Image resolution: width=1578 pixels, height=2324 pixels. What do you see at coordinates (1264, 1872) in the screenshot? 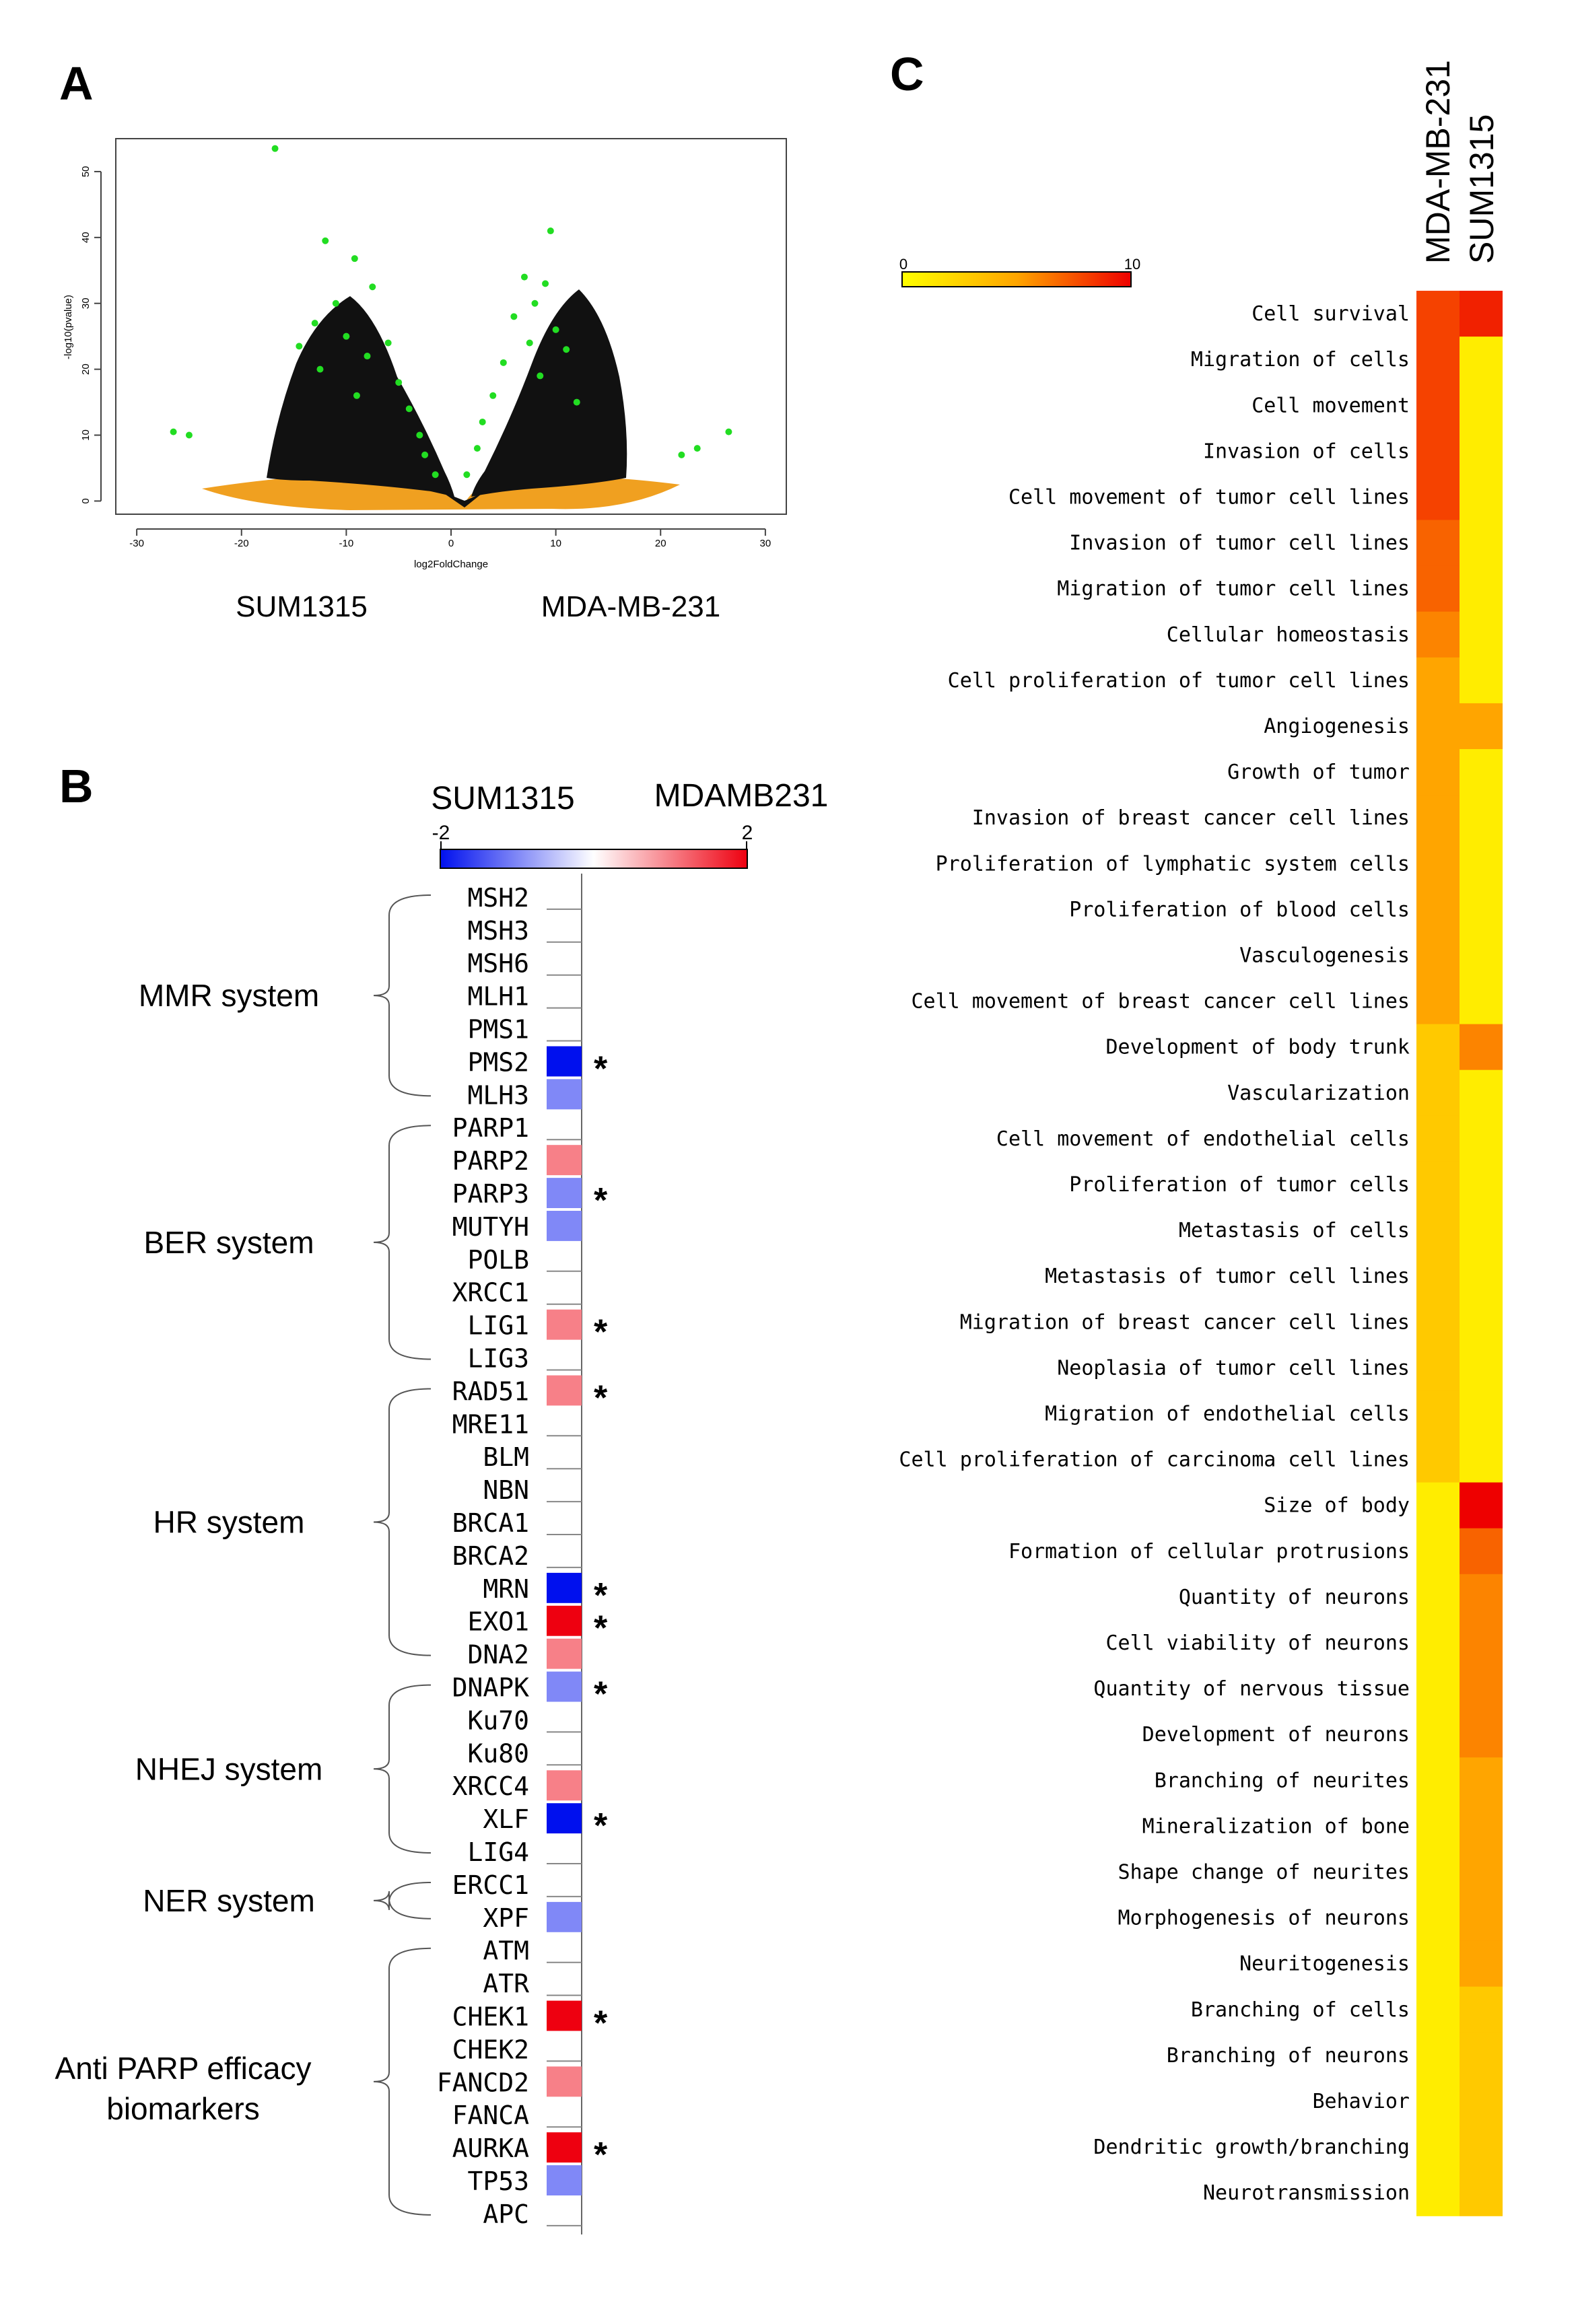
I see `function-label: Shape change of neurites` at bounding box center [1264, 1872].